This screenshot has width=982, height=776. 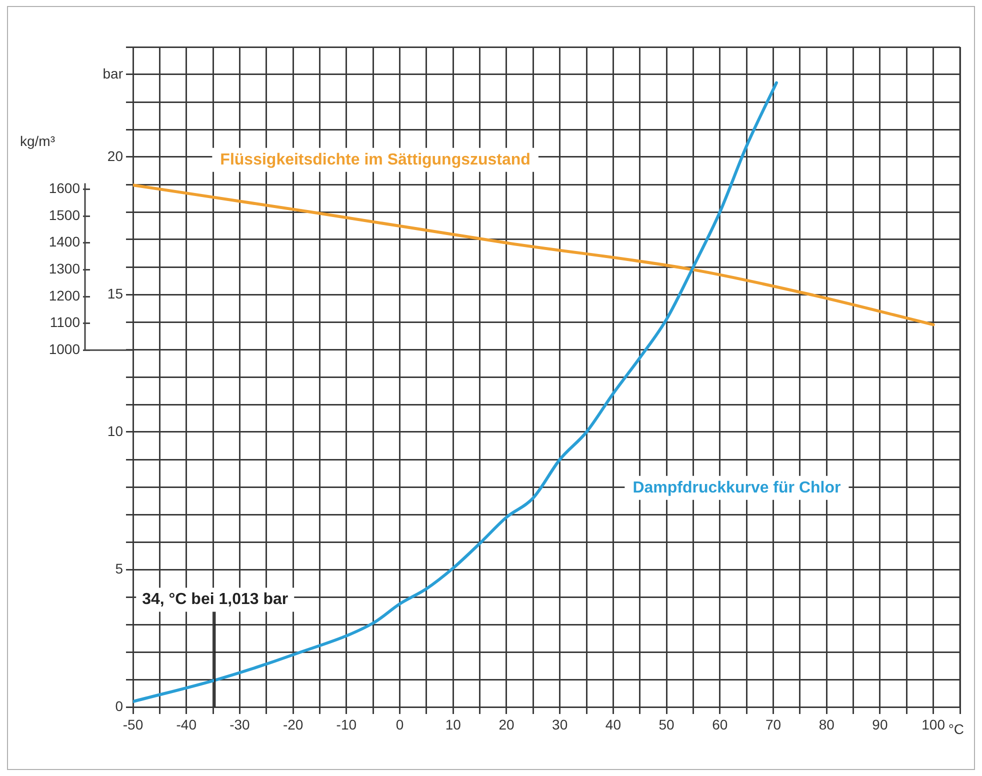 I want to click on series-label: Flüssigkeitsdichte im Sättigungszustand, so click(x=375, y=159).